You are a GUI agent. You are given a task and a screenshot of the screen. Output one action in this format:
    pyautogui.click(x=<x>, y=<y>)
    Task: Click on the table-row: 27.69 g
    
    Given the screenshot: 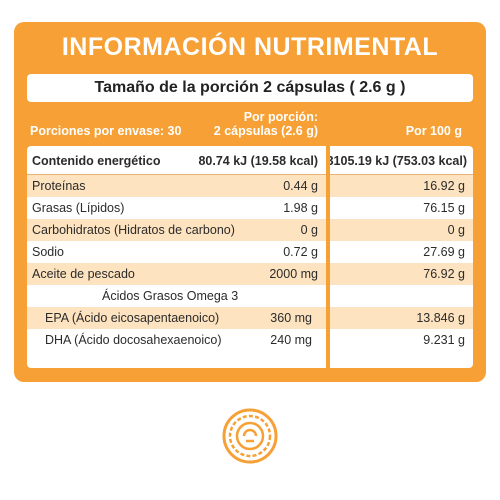 What is the action you would take?
    pyautogui.click(x=401, y=252)
    